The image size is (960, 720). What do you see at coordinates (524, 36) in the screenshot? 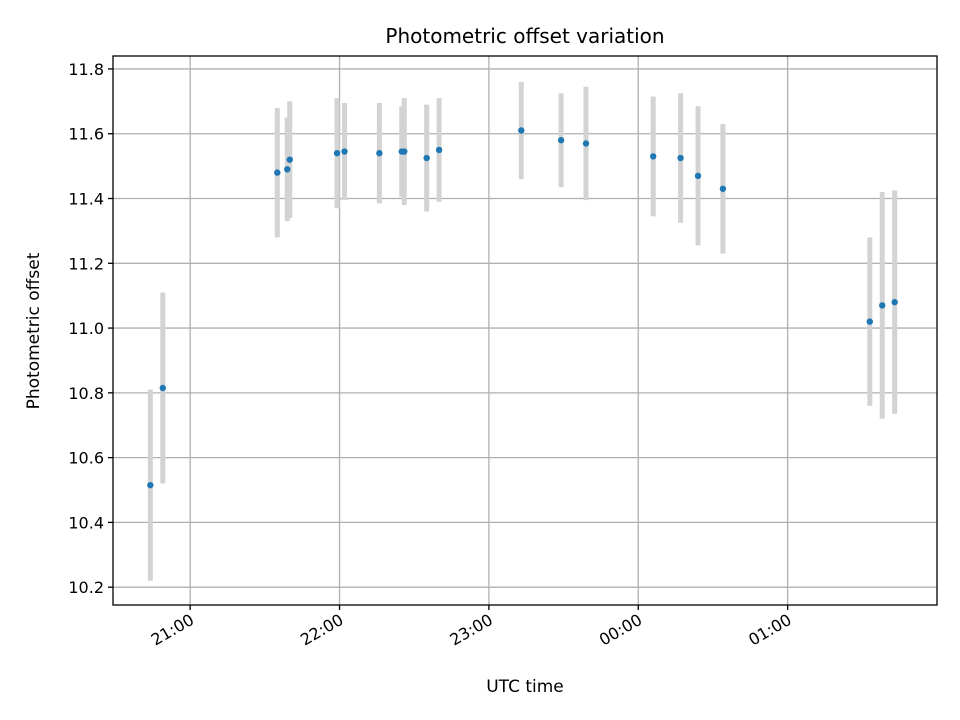
I see `chart-title: Photometric offset variation` at bounding box center [524, 36].